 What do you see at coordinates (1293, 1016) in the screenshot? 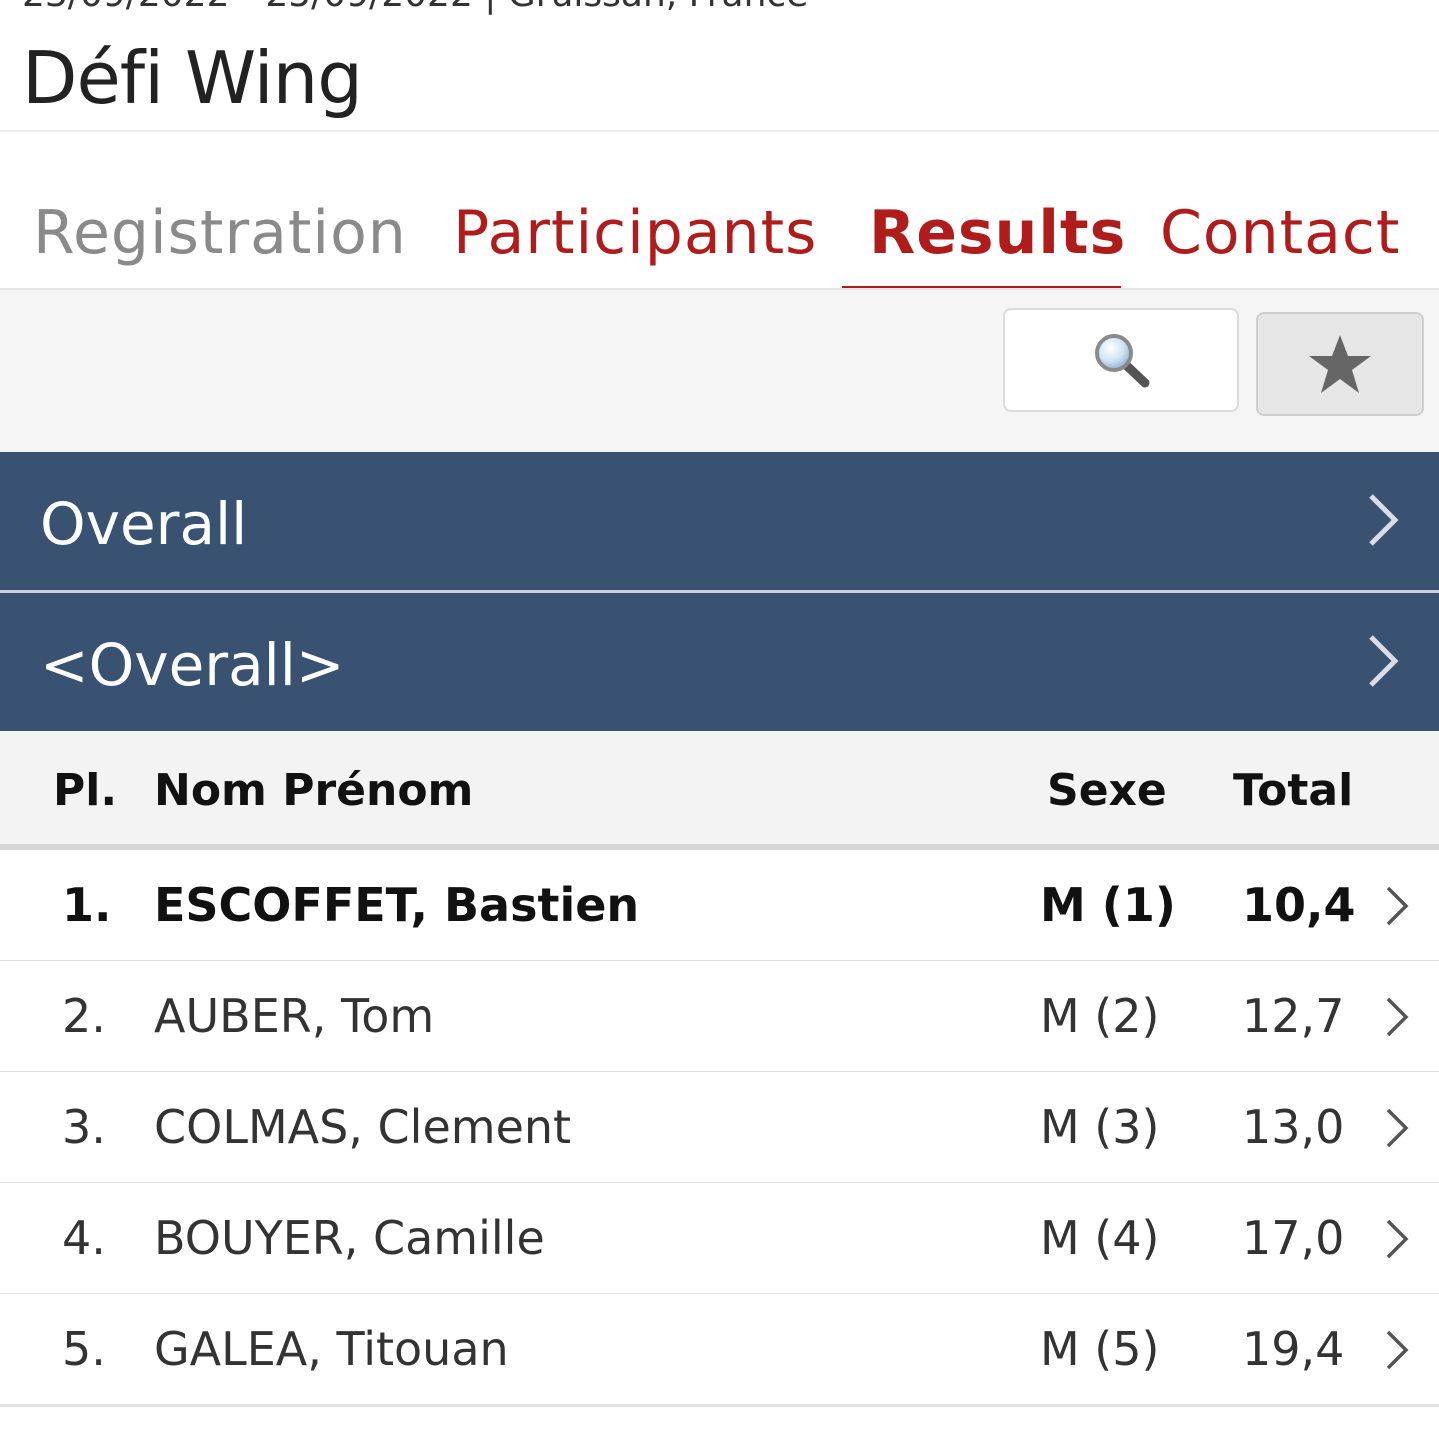
I see `row-total: 12,7` at bounding box center [1293, 1016].